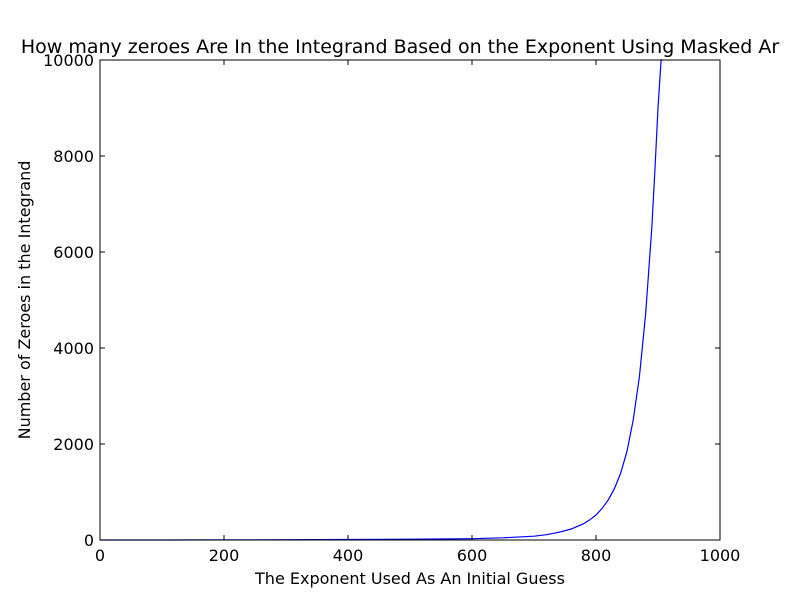 The width and height of the screenshot is (800, 600). I want to click on y-tick-label: 6000, so click(73, 252).